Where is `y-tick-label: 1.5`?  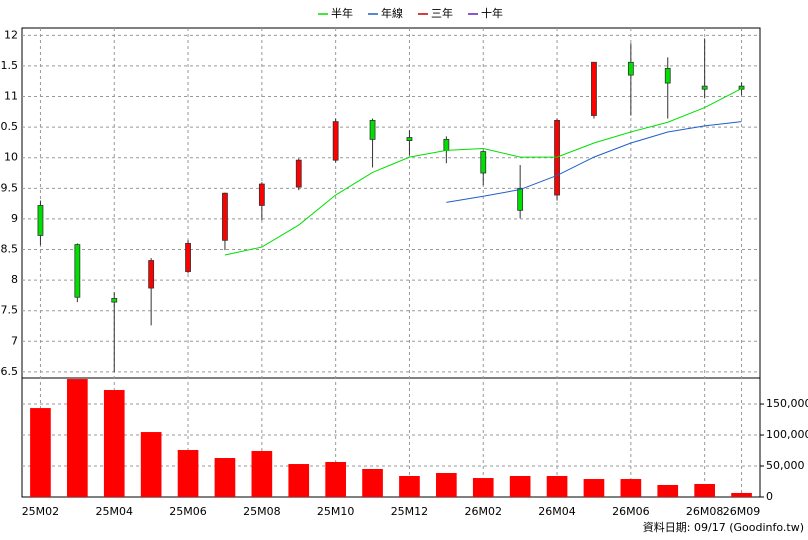
y-tick-label: 1.5 is located at coordinates (10, 65).